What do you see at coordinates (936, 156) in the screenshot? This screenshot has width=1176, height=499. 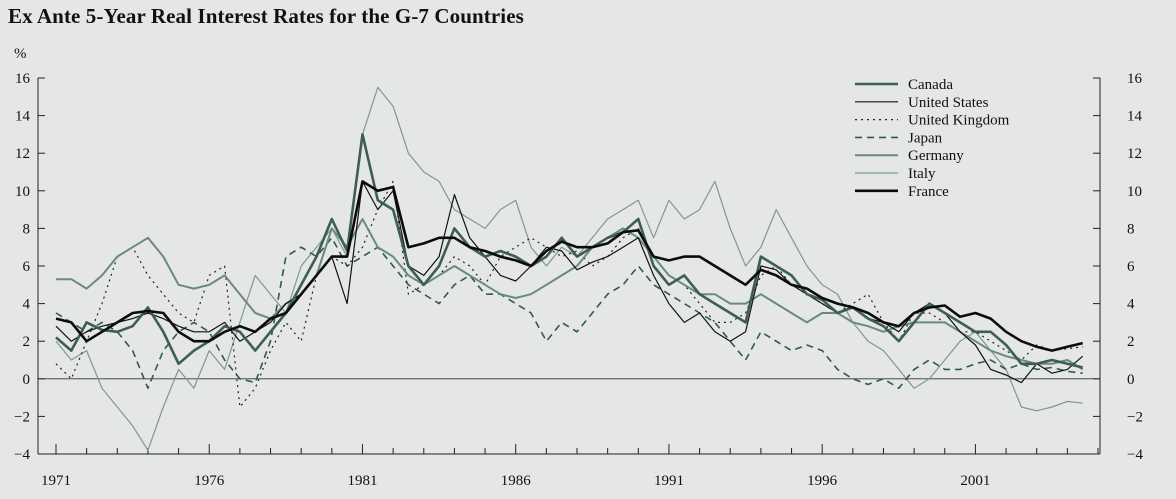 I see `legend-label: Germany` at bounding box center [936, 156].